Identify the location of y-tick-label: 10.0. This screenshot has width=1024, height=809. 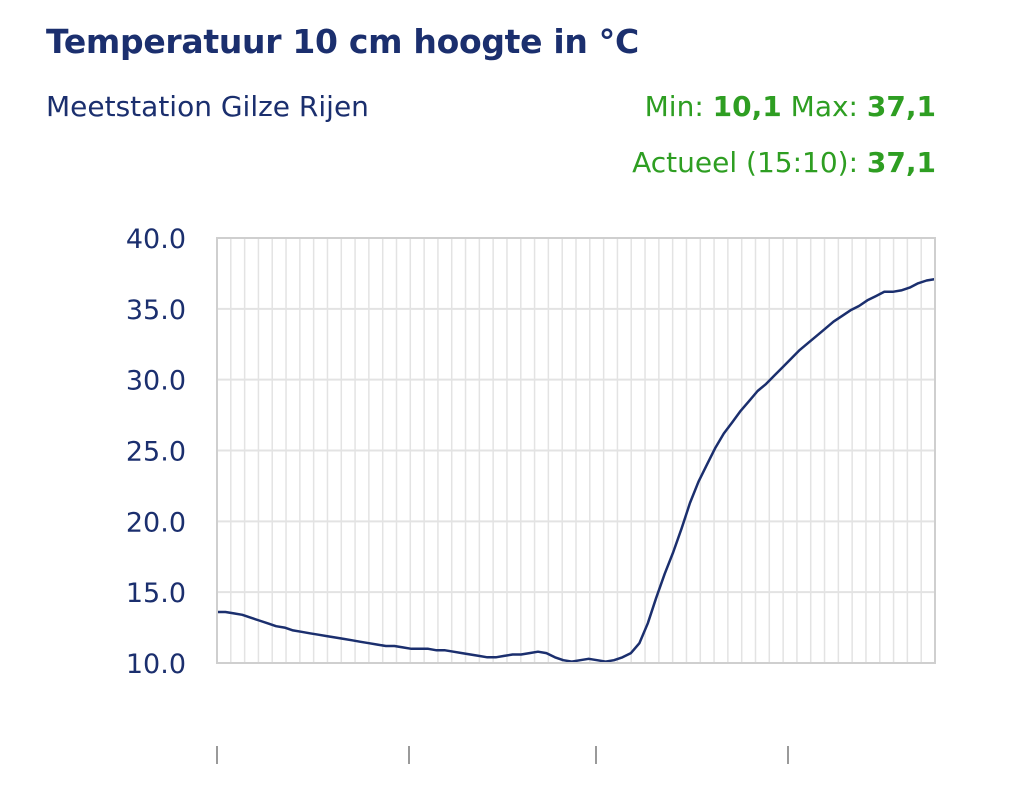
(156, 664).